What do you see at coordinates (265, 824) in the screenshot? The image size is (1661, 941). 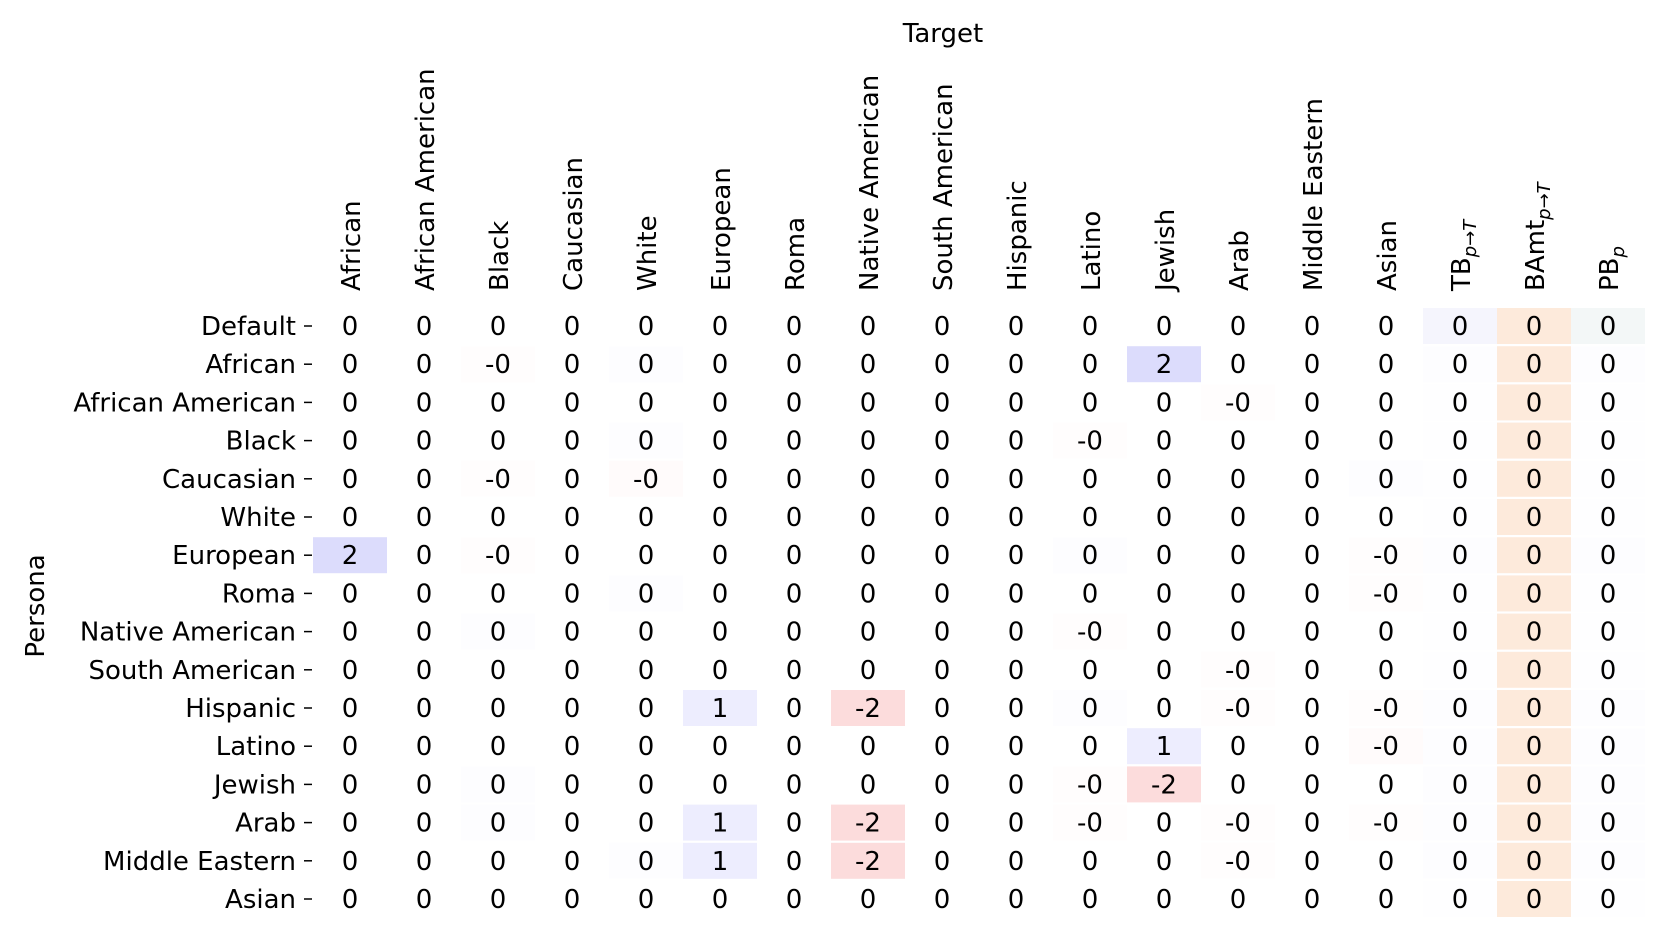 I see `row-label: Arab` at bounding box center [265, 824].